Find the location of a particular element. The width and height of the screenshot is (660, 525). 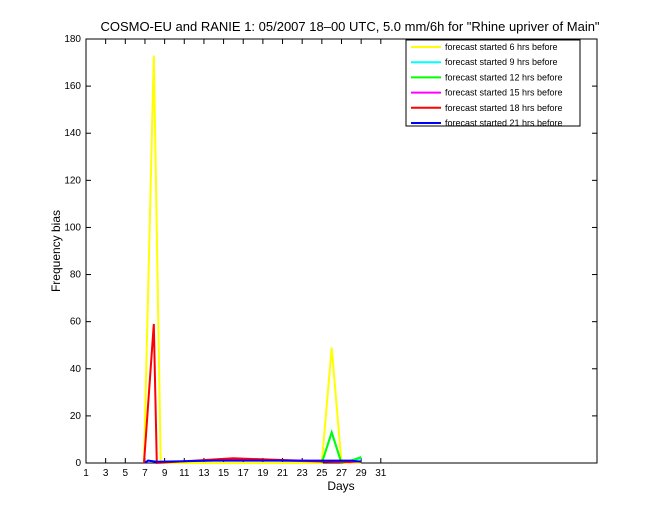

y-tick-label: 100 is located at coordinates (72, 227).